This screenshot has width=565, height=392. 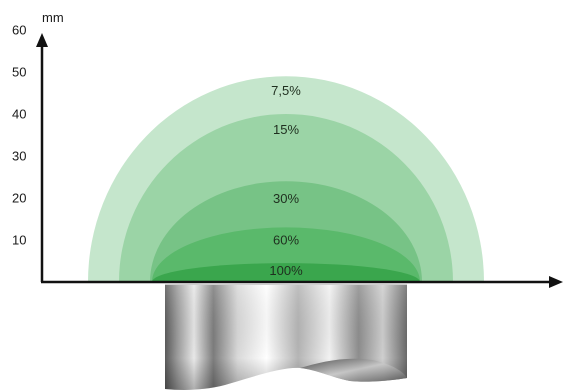 What do you see at coordinates (19, 240) in the screenshot?
I see `y-tick-label: 10` at bounding box center [19, 240].